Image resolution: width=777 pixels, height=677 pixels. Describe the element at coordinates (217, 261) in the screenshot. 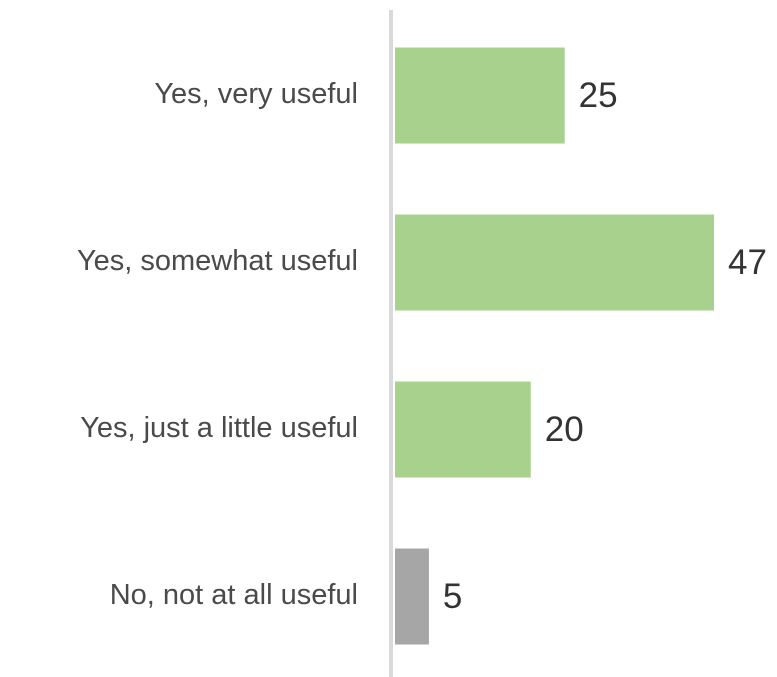

I see `category-label: Yes, somewhat useful` at that location.